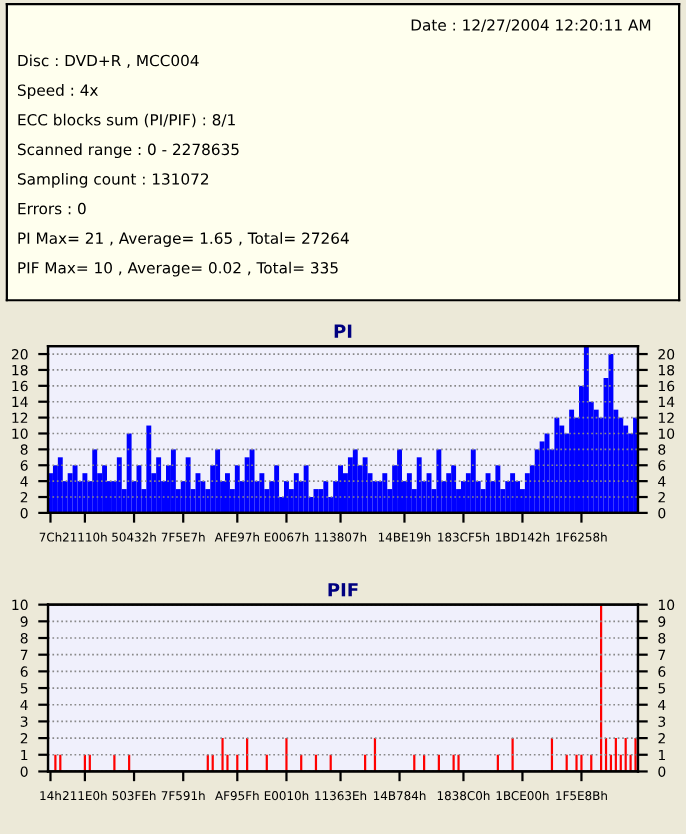 Image resolution: width=686 pixels, height=834 pixels. Describe the element at coordinates (343, 331) in the screenshot. I see `chart-title: PI` at that location.